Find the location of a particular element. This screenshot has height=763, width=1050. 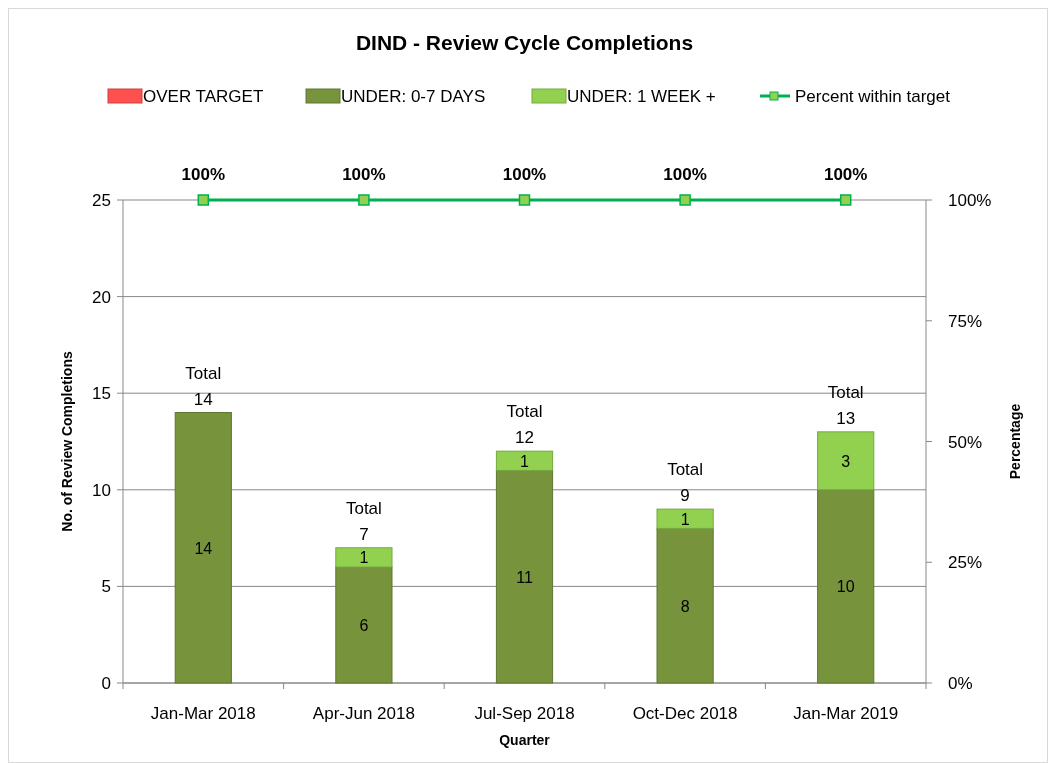

y-tick-label: 25 is located at coordinates (101, 200).